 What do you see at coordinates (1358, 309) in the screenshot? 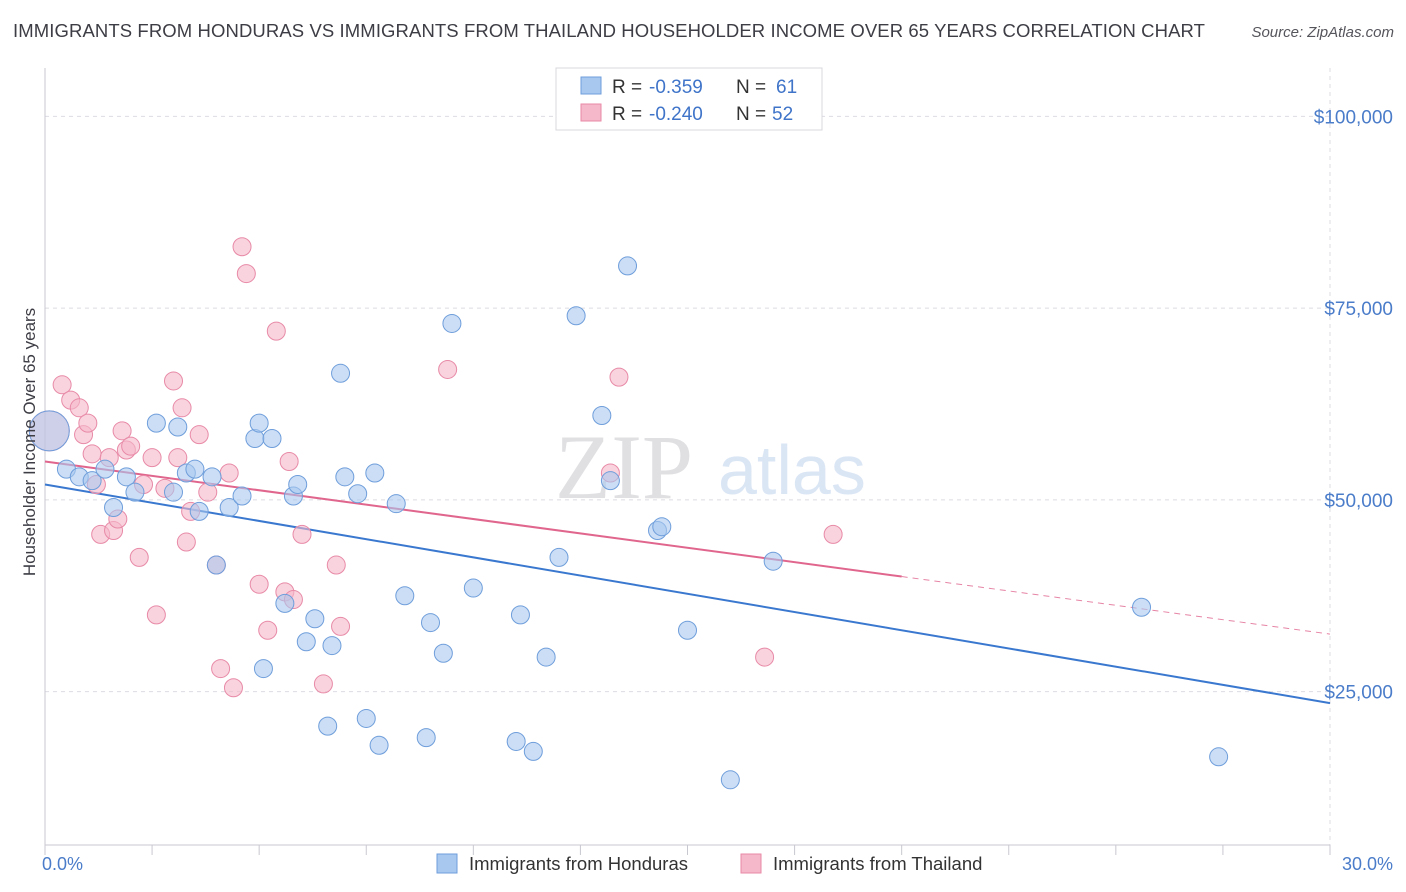
I see `y-tick-label-2: $75,000` at bounding box center [1358, 309].